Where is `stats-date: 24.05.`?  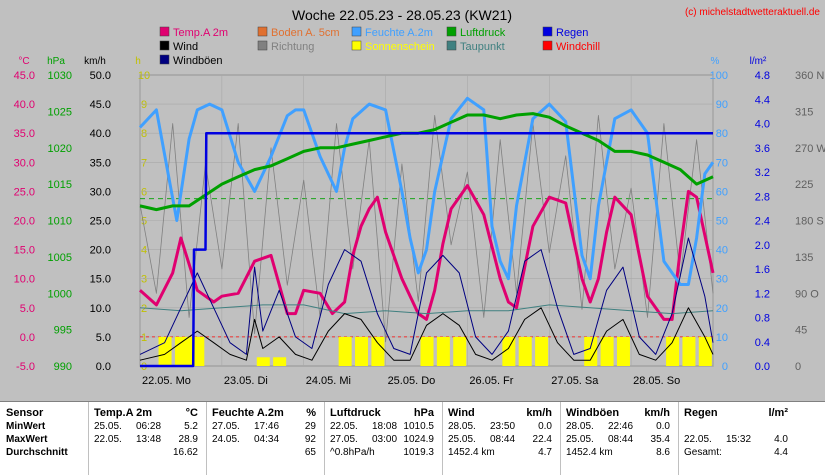
stats-date: 24.05. is located at coordinates (226, 439).